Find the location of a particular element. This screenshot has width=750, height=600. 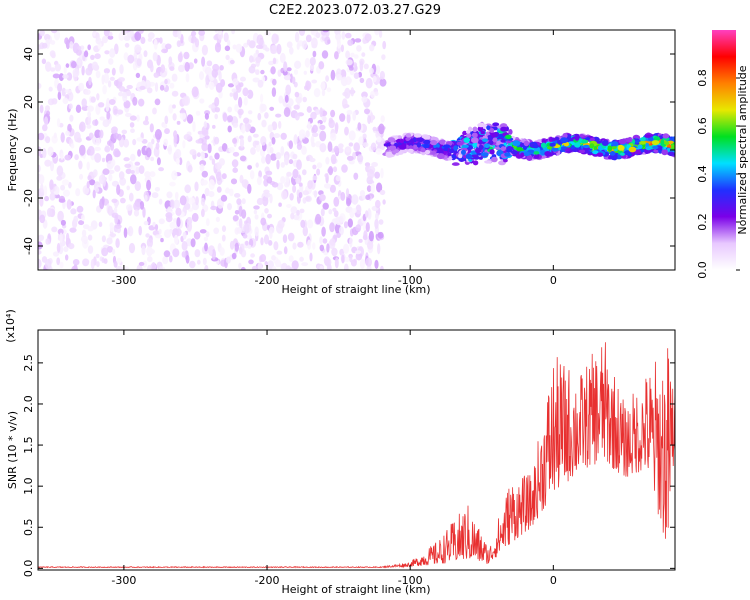

snr-y-label: SNR (10 * v/v) is located at coordinates (12, 450).